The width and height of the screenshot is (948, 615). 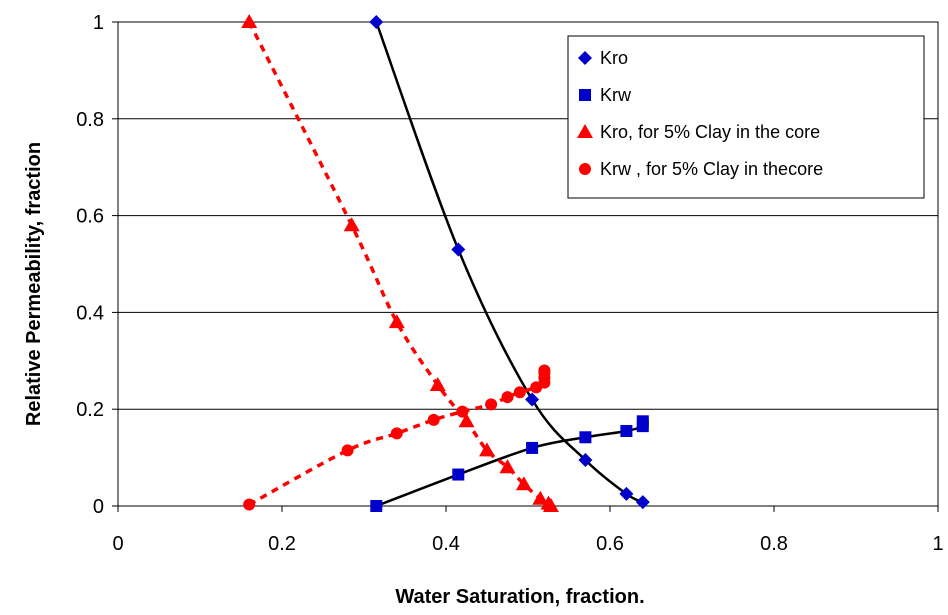 What do you see at coordinates (282, 544) in the screenshot?
I see `x-tick-label-1: 0.2` at bounding box center [282, 544].